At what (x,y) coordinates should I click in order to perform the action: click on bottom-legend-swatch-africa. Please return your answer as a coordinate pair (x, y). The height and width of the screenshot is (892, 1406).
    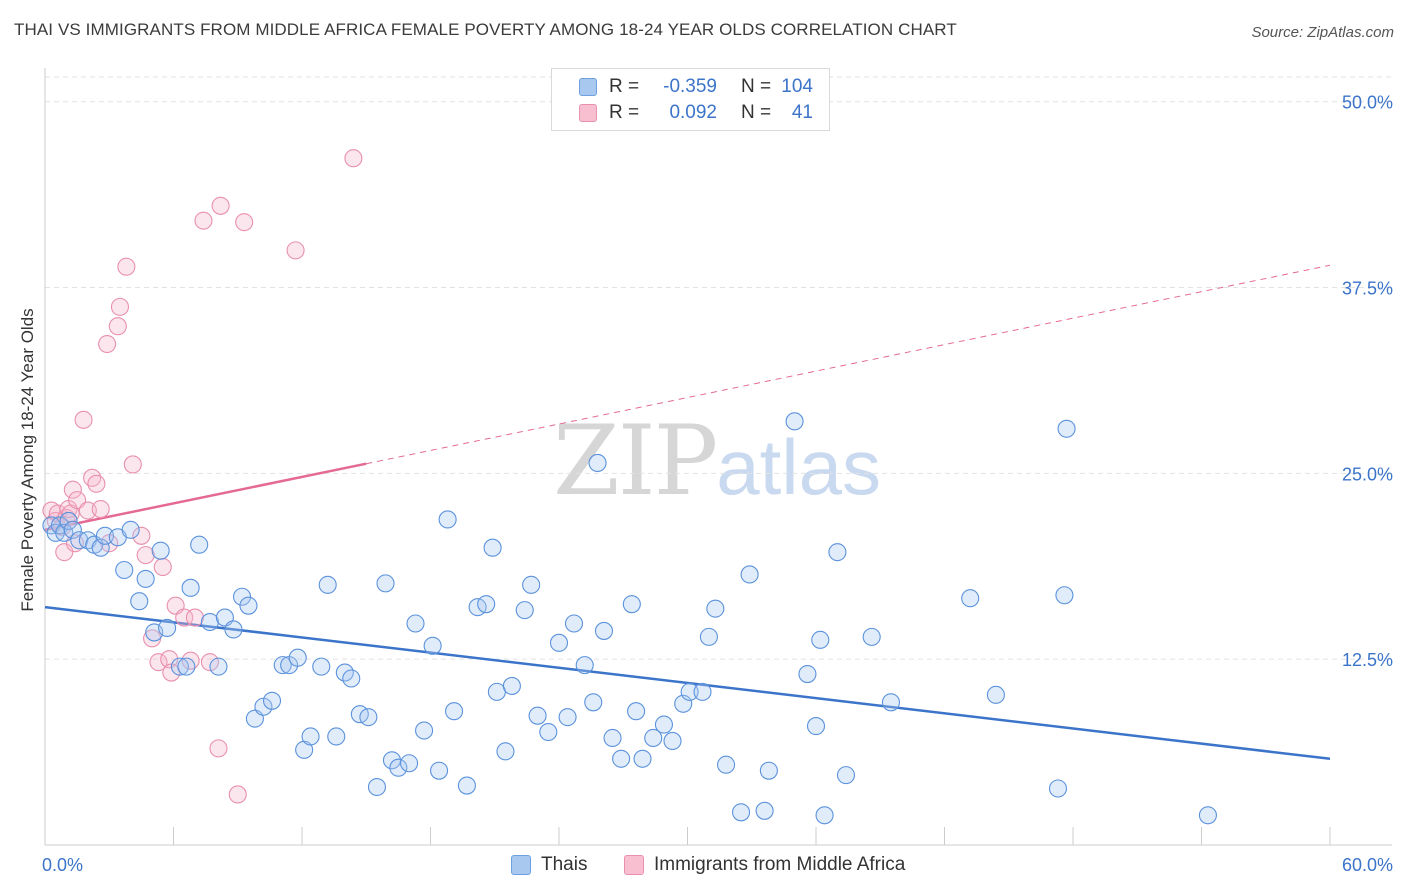
    Looking at the image, I should click on (634, 865).